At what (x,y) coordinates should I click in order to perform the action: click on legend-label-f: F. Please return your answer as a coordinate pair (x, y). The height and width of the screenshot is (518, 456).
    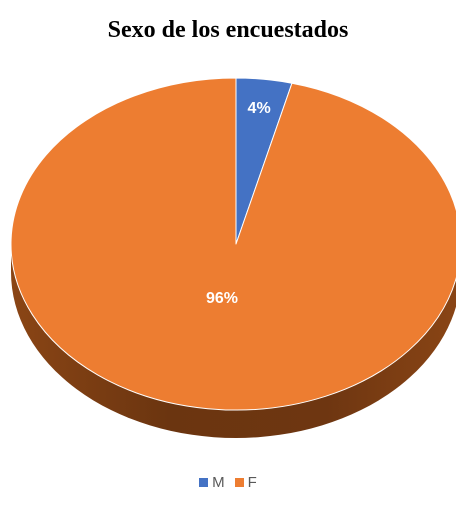
    Looking at the image, I should click on (252, 482).